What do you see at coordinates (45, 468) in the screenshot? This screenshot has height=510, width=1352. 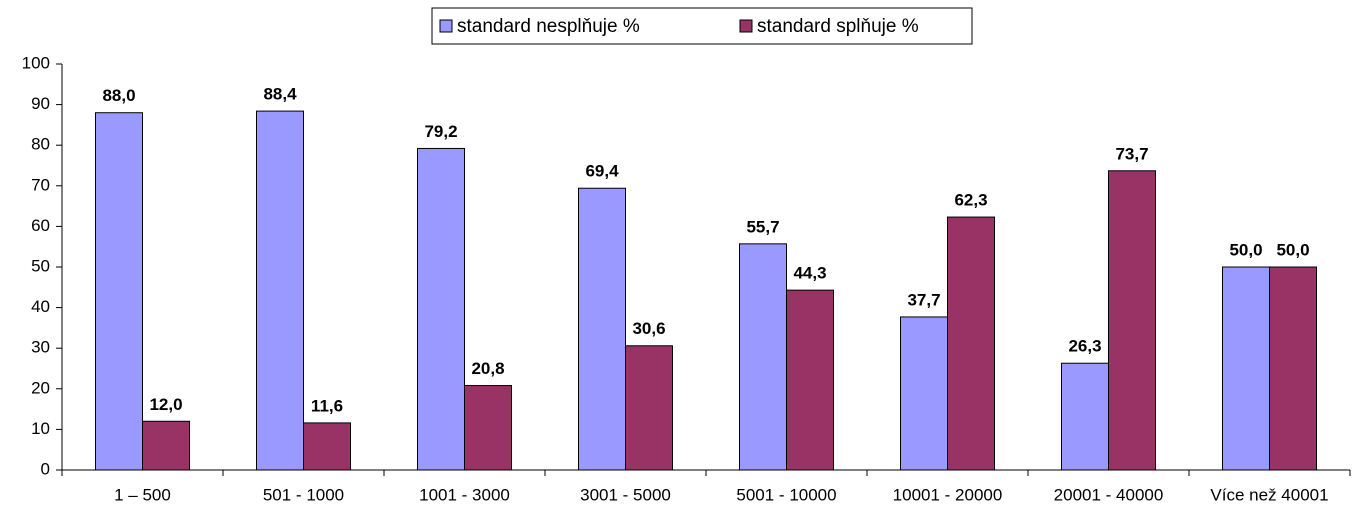 I see `y-tick-label: 0` at bounding box center [45, 468].